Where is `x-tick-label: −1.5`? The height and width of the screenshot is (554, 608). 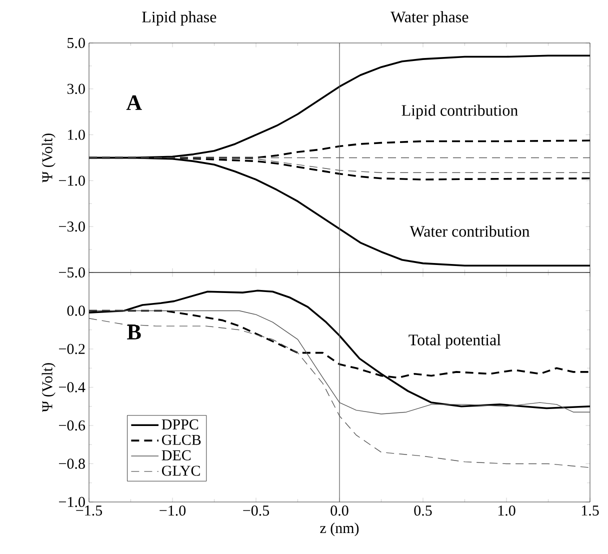
x-tick-label: −1.5 is located at coordinates (89, 511).